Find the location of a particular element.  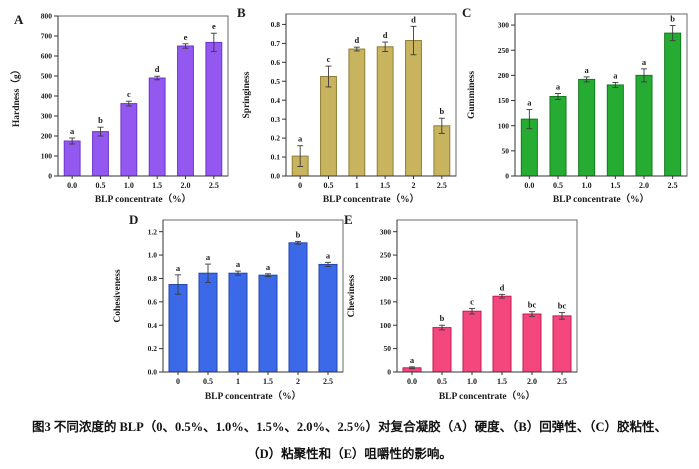

bar-0.0 is located at coordinates (72, 158).